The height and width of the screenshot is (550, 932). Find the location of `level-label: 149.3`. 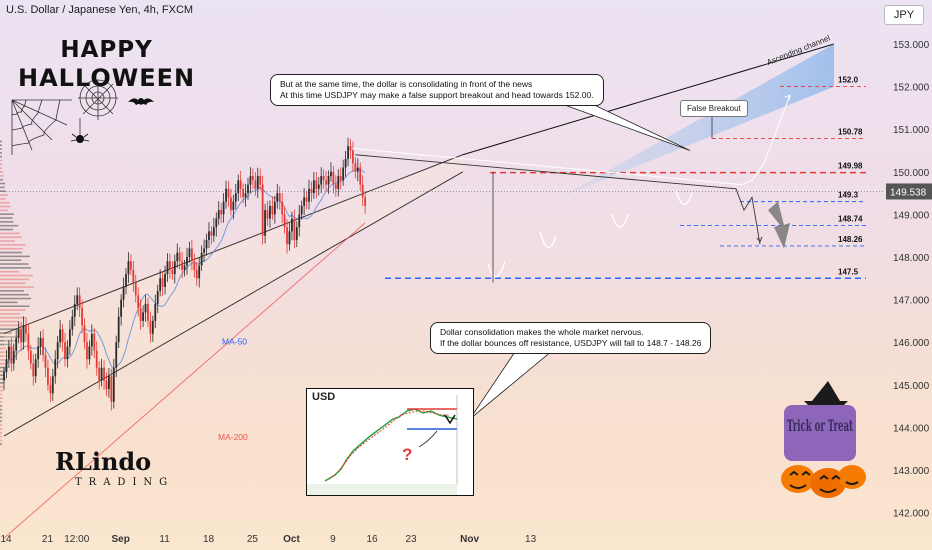

level-label: 149.3 is located at coordinates (848, 195).